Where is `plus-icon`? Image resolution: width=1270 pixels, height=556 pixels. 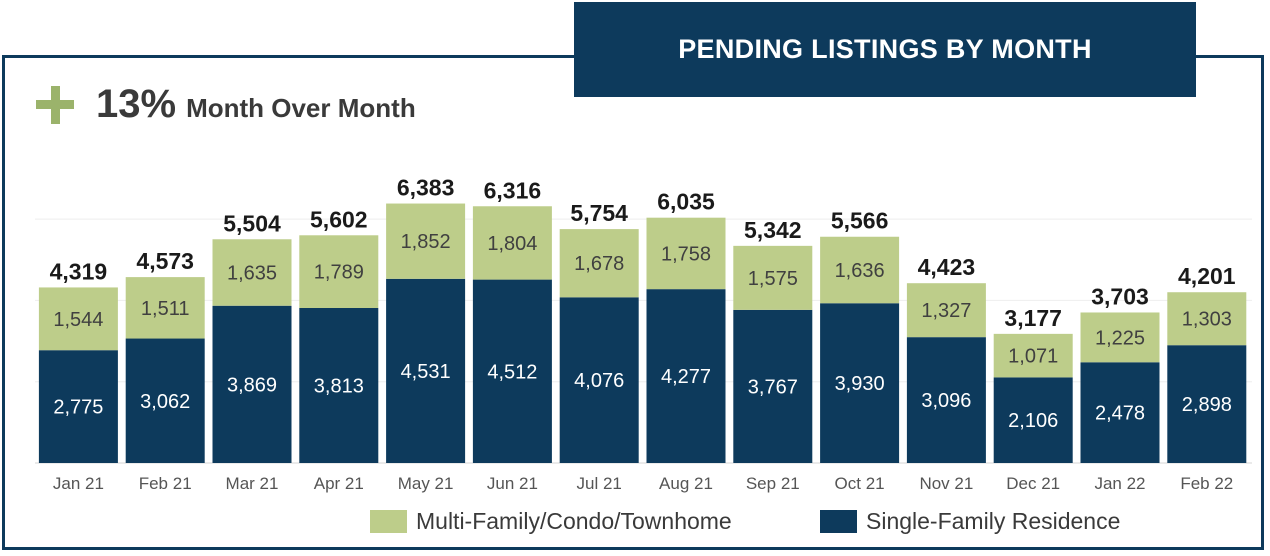 plus-icon is located at coordinates (55, 104).